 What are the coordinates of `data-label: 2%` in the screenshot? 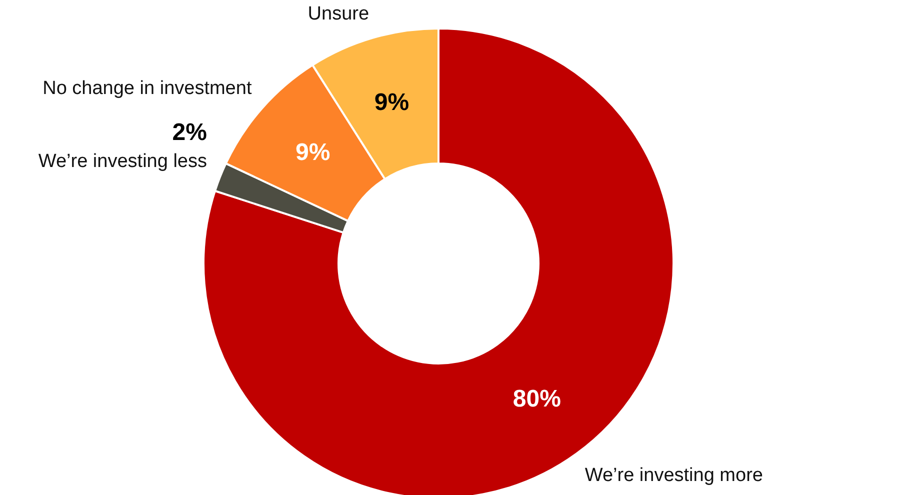 It's located at (189, 132).